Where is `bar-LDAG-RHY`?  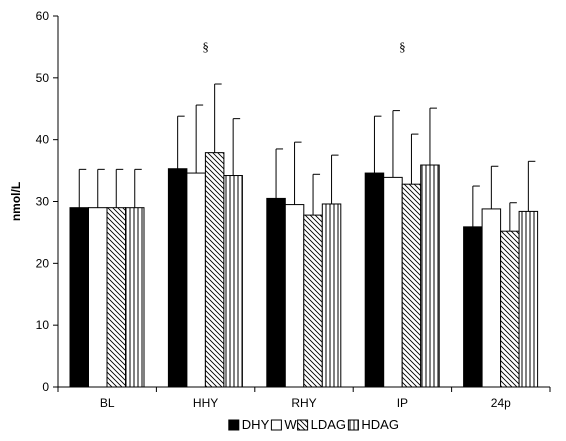
bar-LDAG-RHY is located at coordinates (313, 301).